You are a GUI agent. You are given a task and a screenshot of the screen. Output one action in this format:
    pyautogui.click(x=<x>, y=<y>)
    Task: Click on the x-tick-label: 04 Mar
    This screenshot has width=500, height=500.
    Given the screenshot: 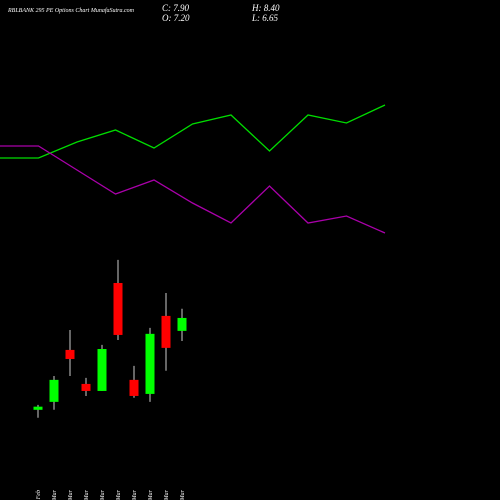 What is the action you would take?
    pyautogui.click(x=70, y=494)
    